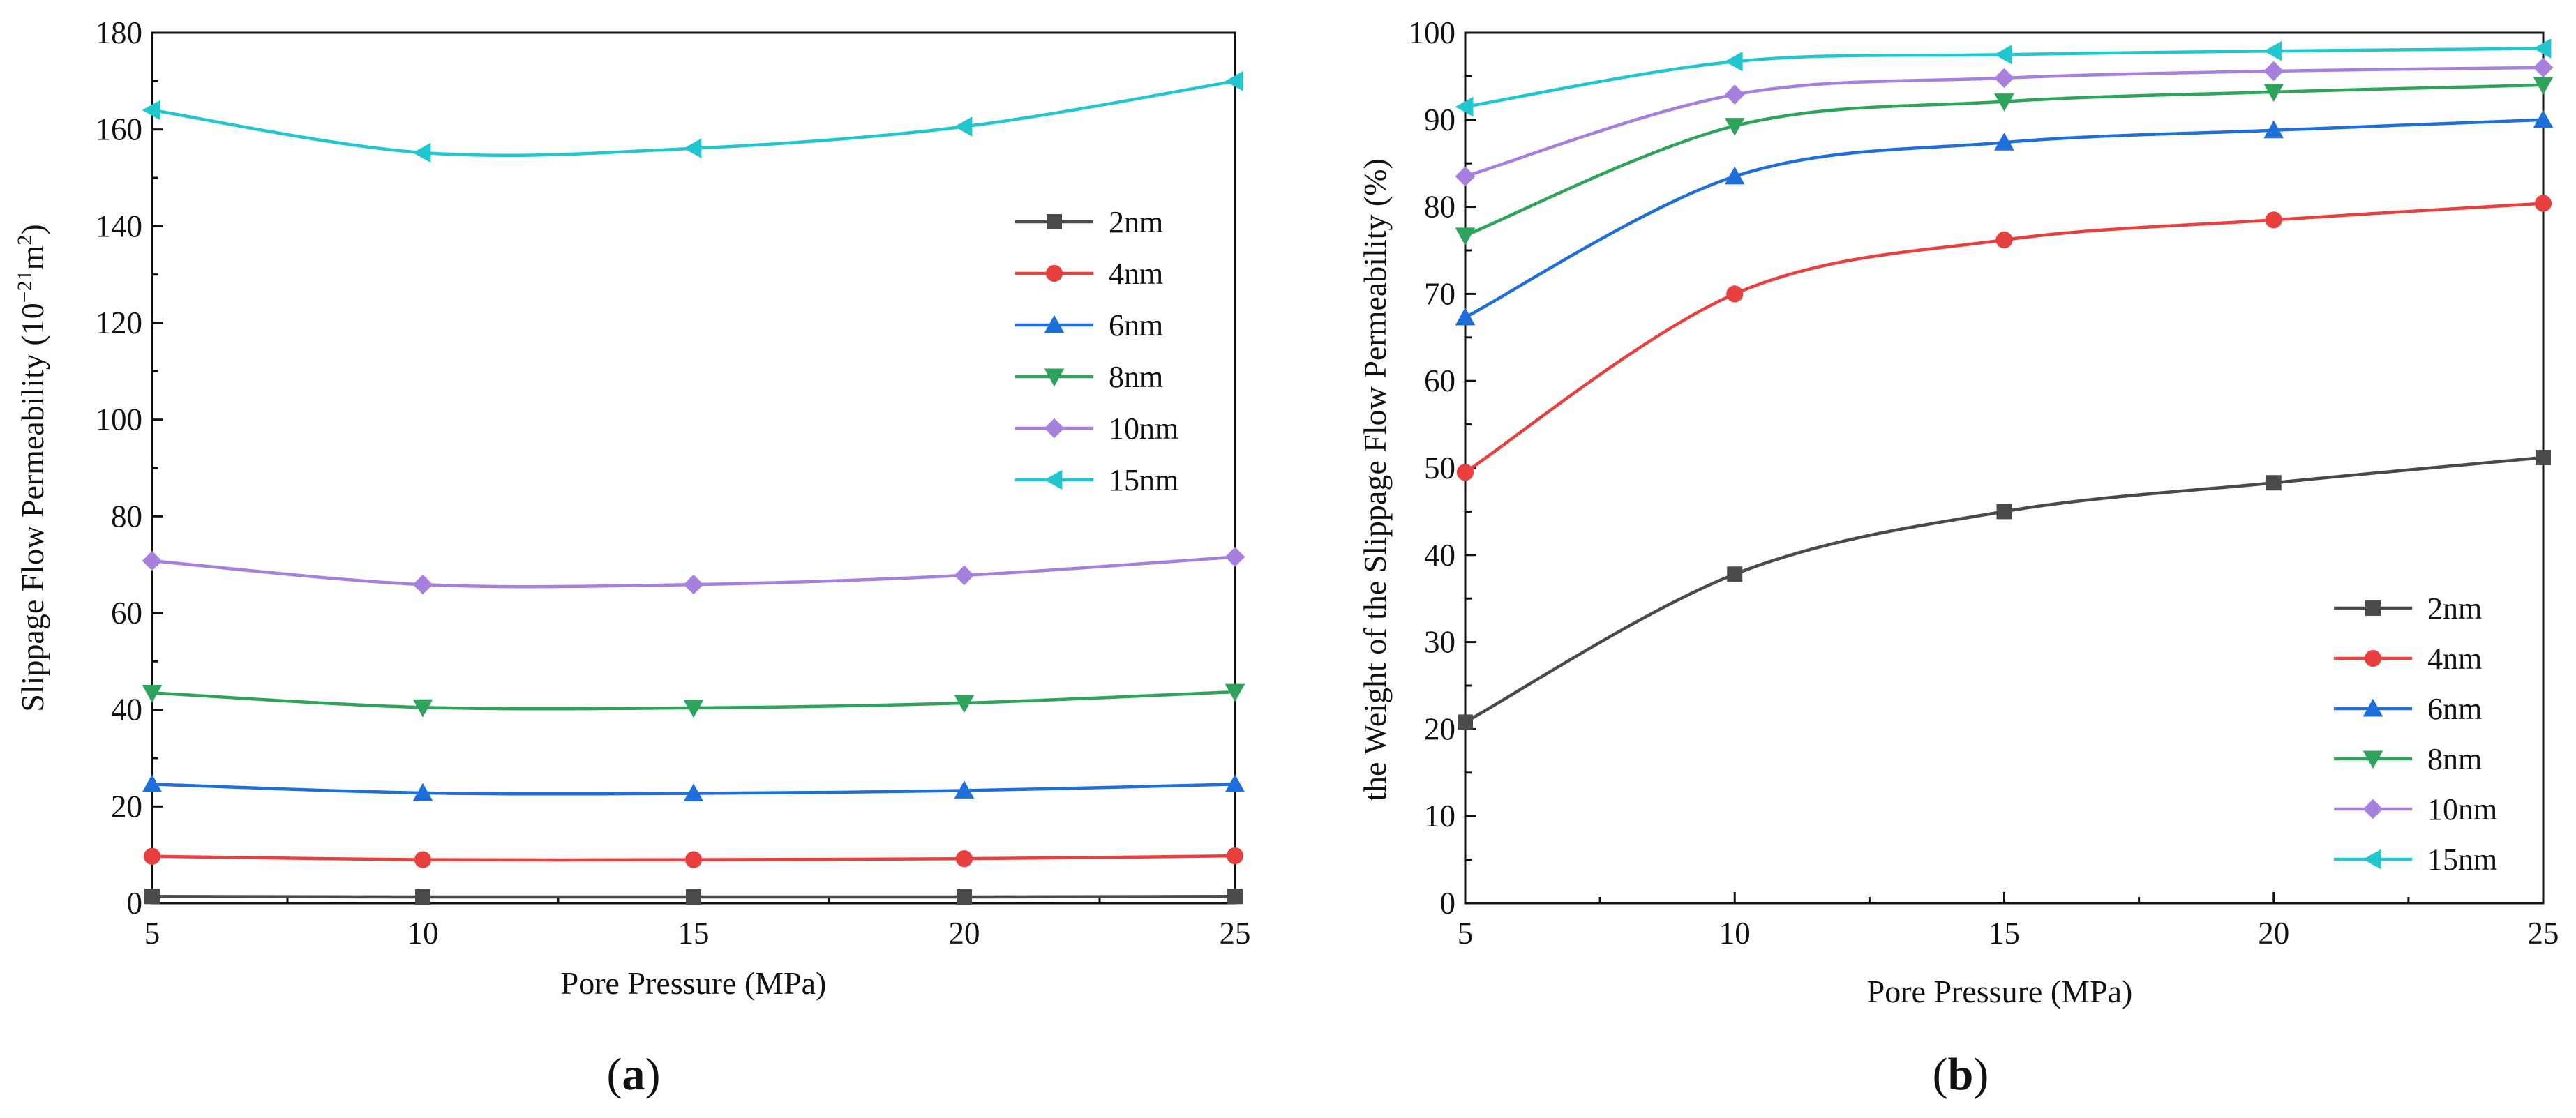 The width and height of the screenshot is (2576, 1118). What do you see at coordinates (1136, 222) in the screenshot?
I see `legend-a-label-2nm: 2nm` at bounding box center [1136, 222].